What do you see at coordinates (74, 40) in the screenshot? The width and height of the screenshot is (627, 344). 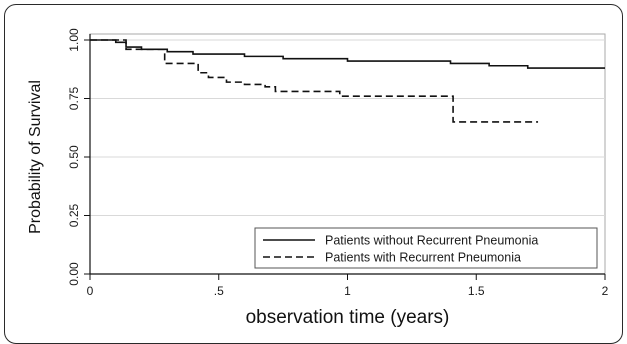 I see `y-tick-label-4: 1.00` at bounding box center [74, 40].